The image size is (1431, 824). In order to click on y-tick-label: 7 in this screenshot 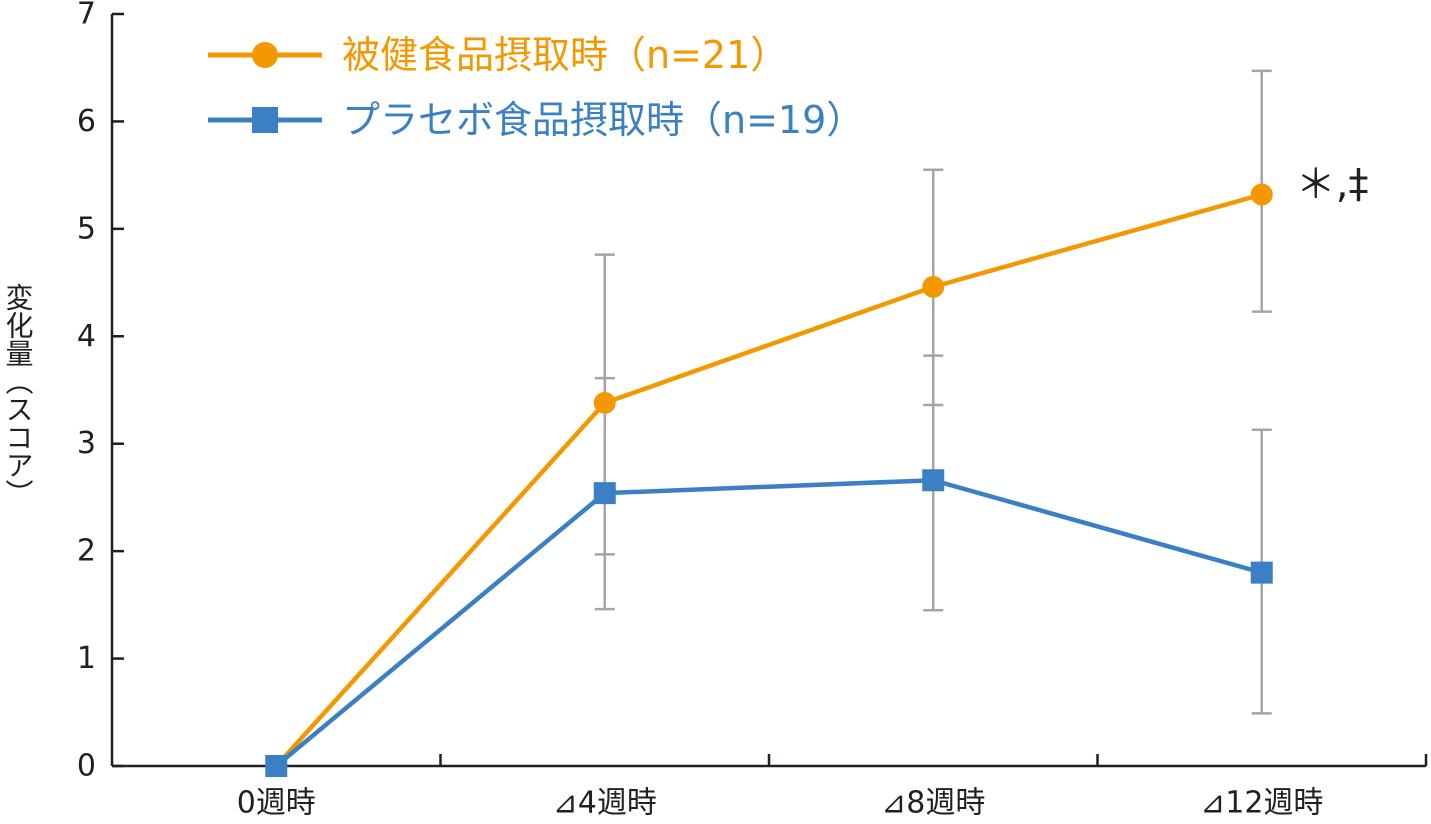, I will do `click(86, 16)`.